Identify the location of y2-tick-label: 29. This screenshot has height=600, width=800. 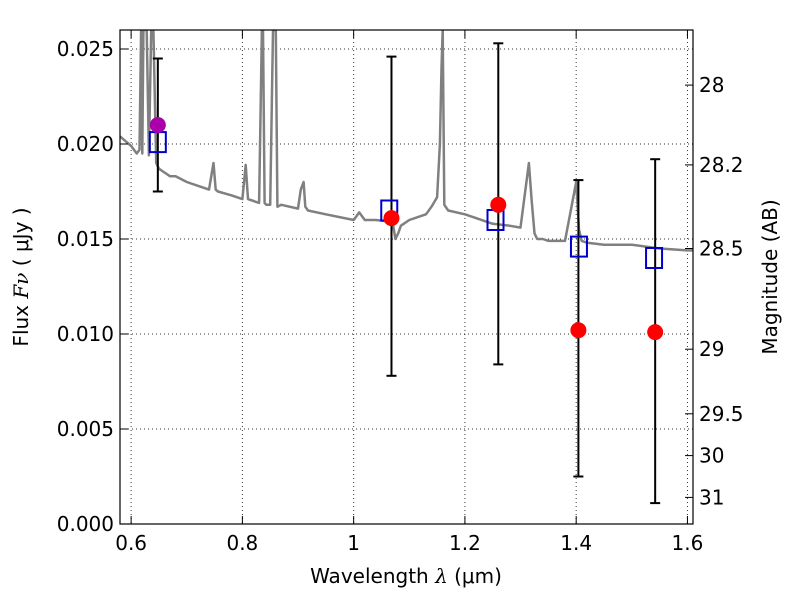
(711, 349).